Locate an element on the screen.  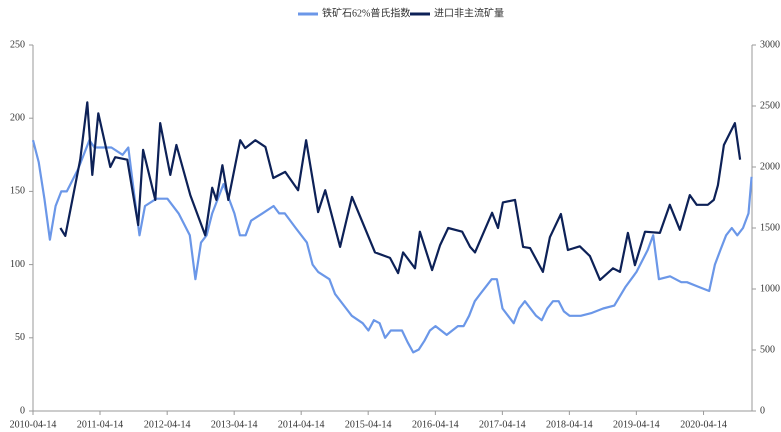
y2-tick-label: 2000 is located at coordinates (770, 166).